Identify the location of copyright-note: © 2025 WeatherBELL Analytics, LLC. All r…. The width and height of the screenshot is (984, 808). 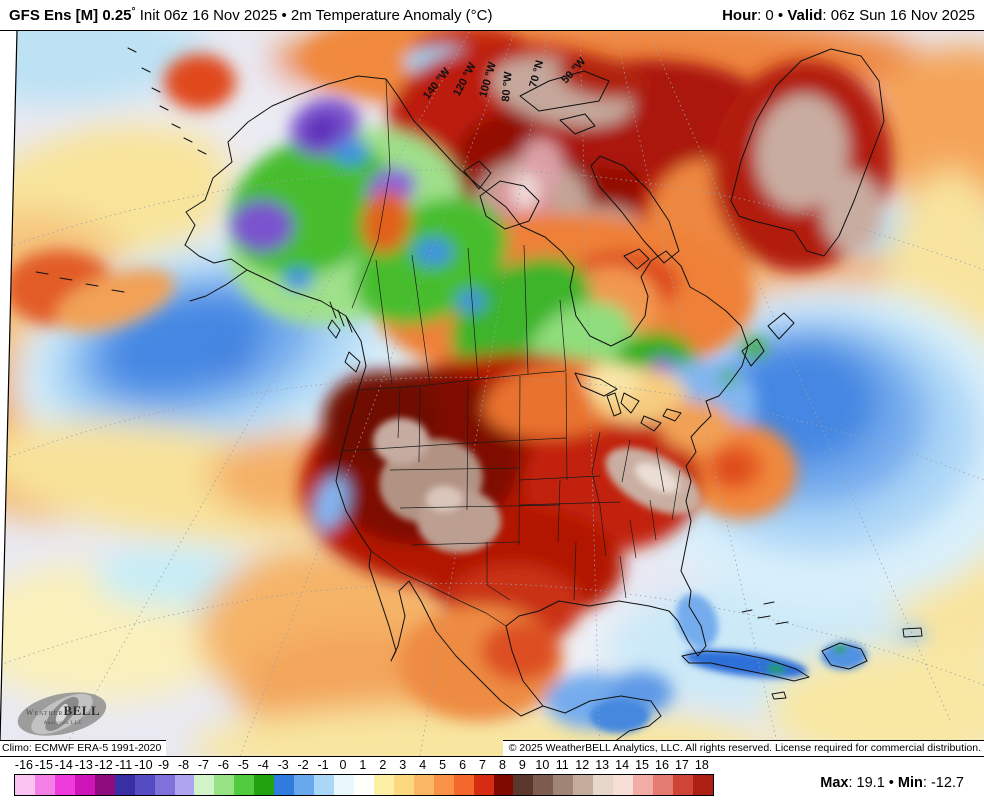
(743, 748).